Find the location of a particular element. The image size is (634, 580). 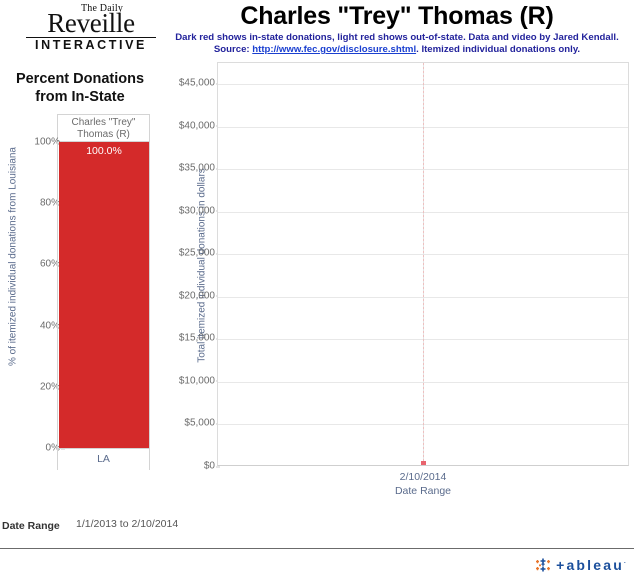

right-y-tick: $15,000 is located at coordinates (189, 338).